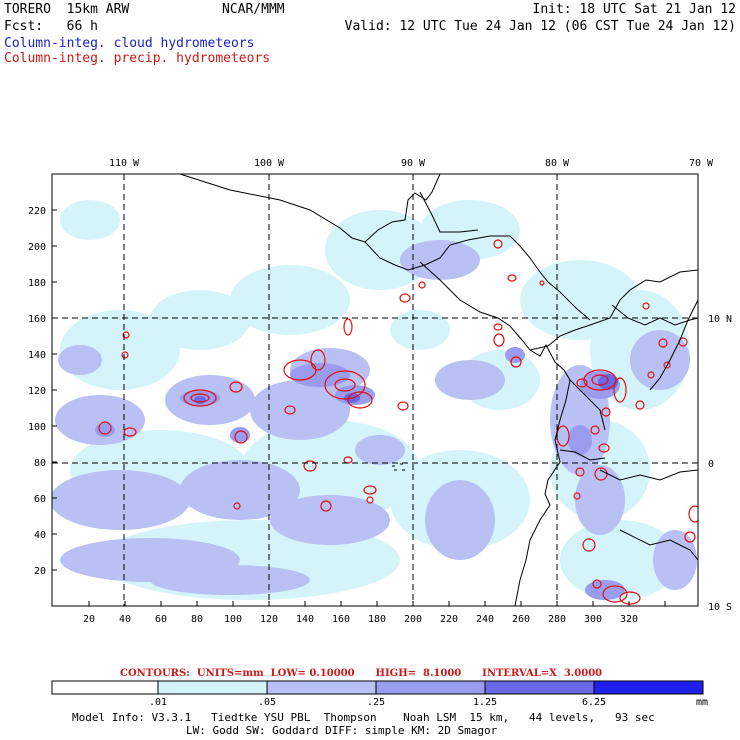 The width and height of the screenshot is (740, 740). I want to click on x-tick-label: 40, so click(125, 619).